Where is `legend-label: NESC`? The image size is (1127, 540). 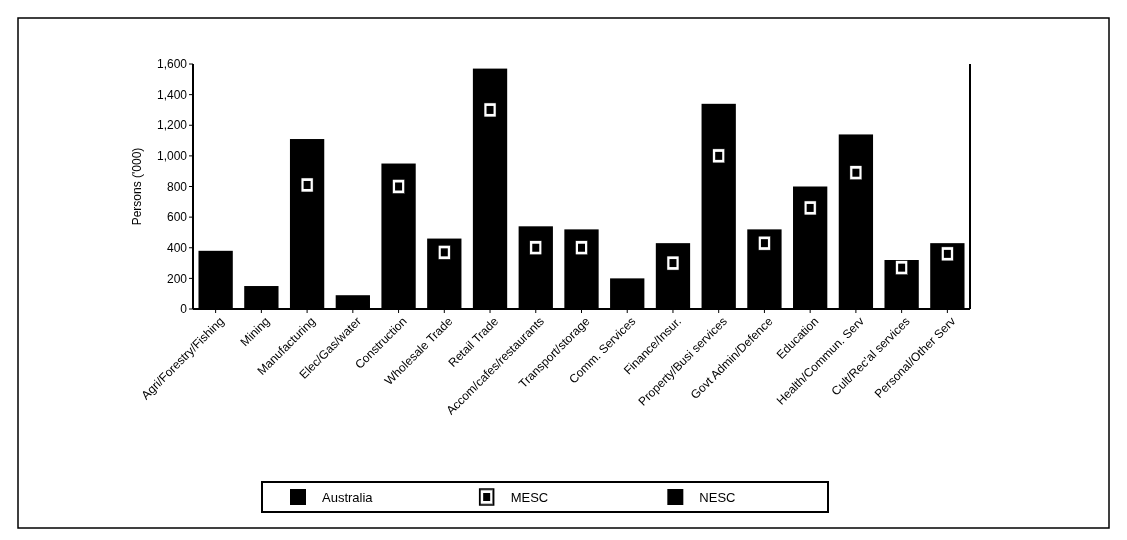
legend-label: NESC is located at coordinates (717, 497).